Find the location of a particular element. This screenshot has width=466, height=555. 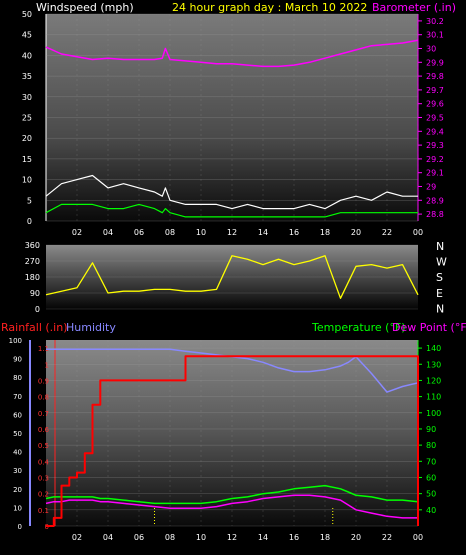

time-tick-label: 14 is located at coordinates (263, 537).